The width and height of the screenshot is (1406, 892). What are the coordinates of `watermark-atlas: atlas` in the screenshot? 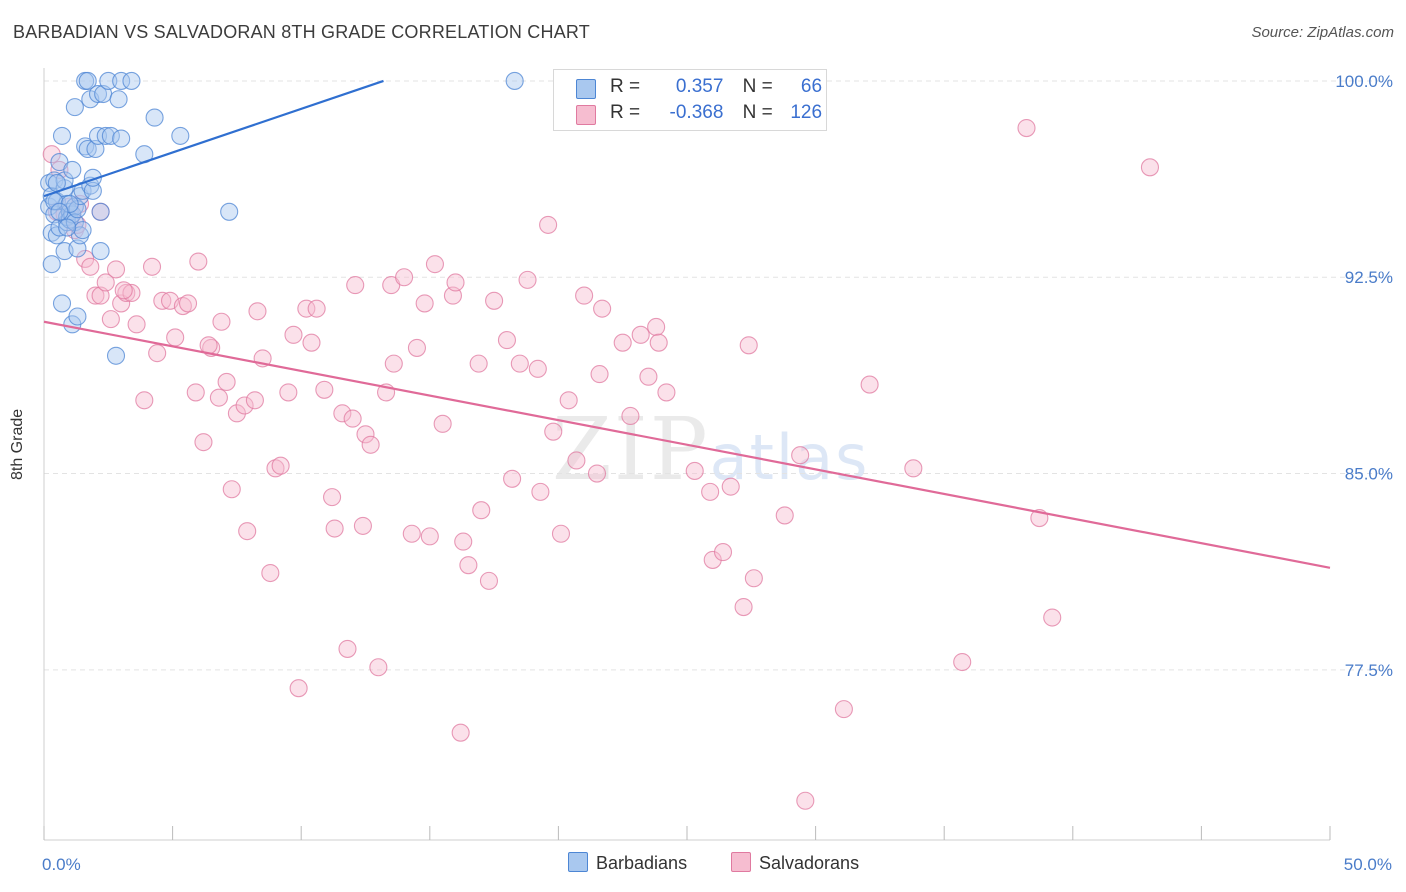 It's located at (789, 457).